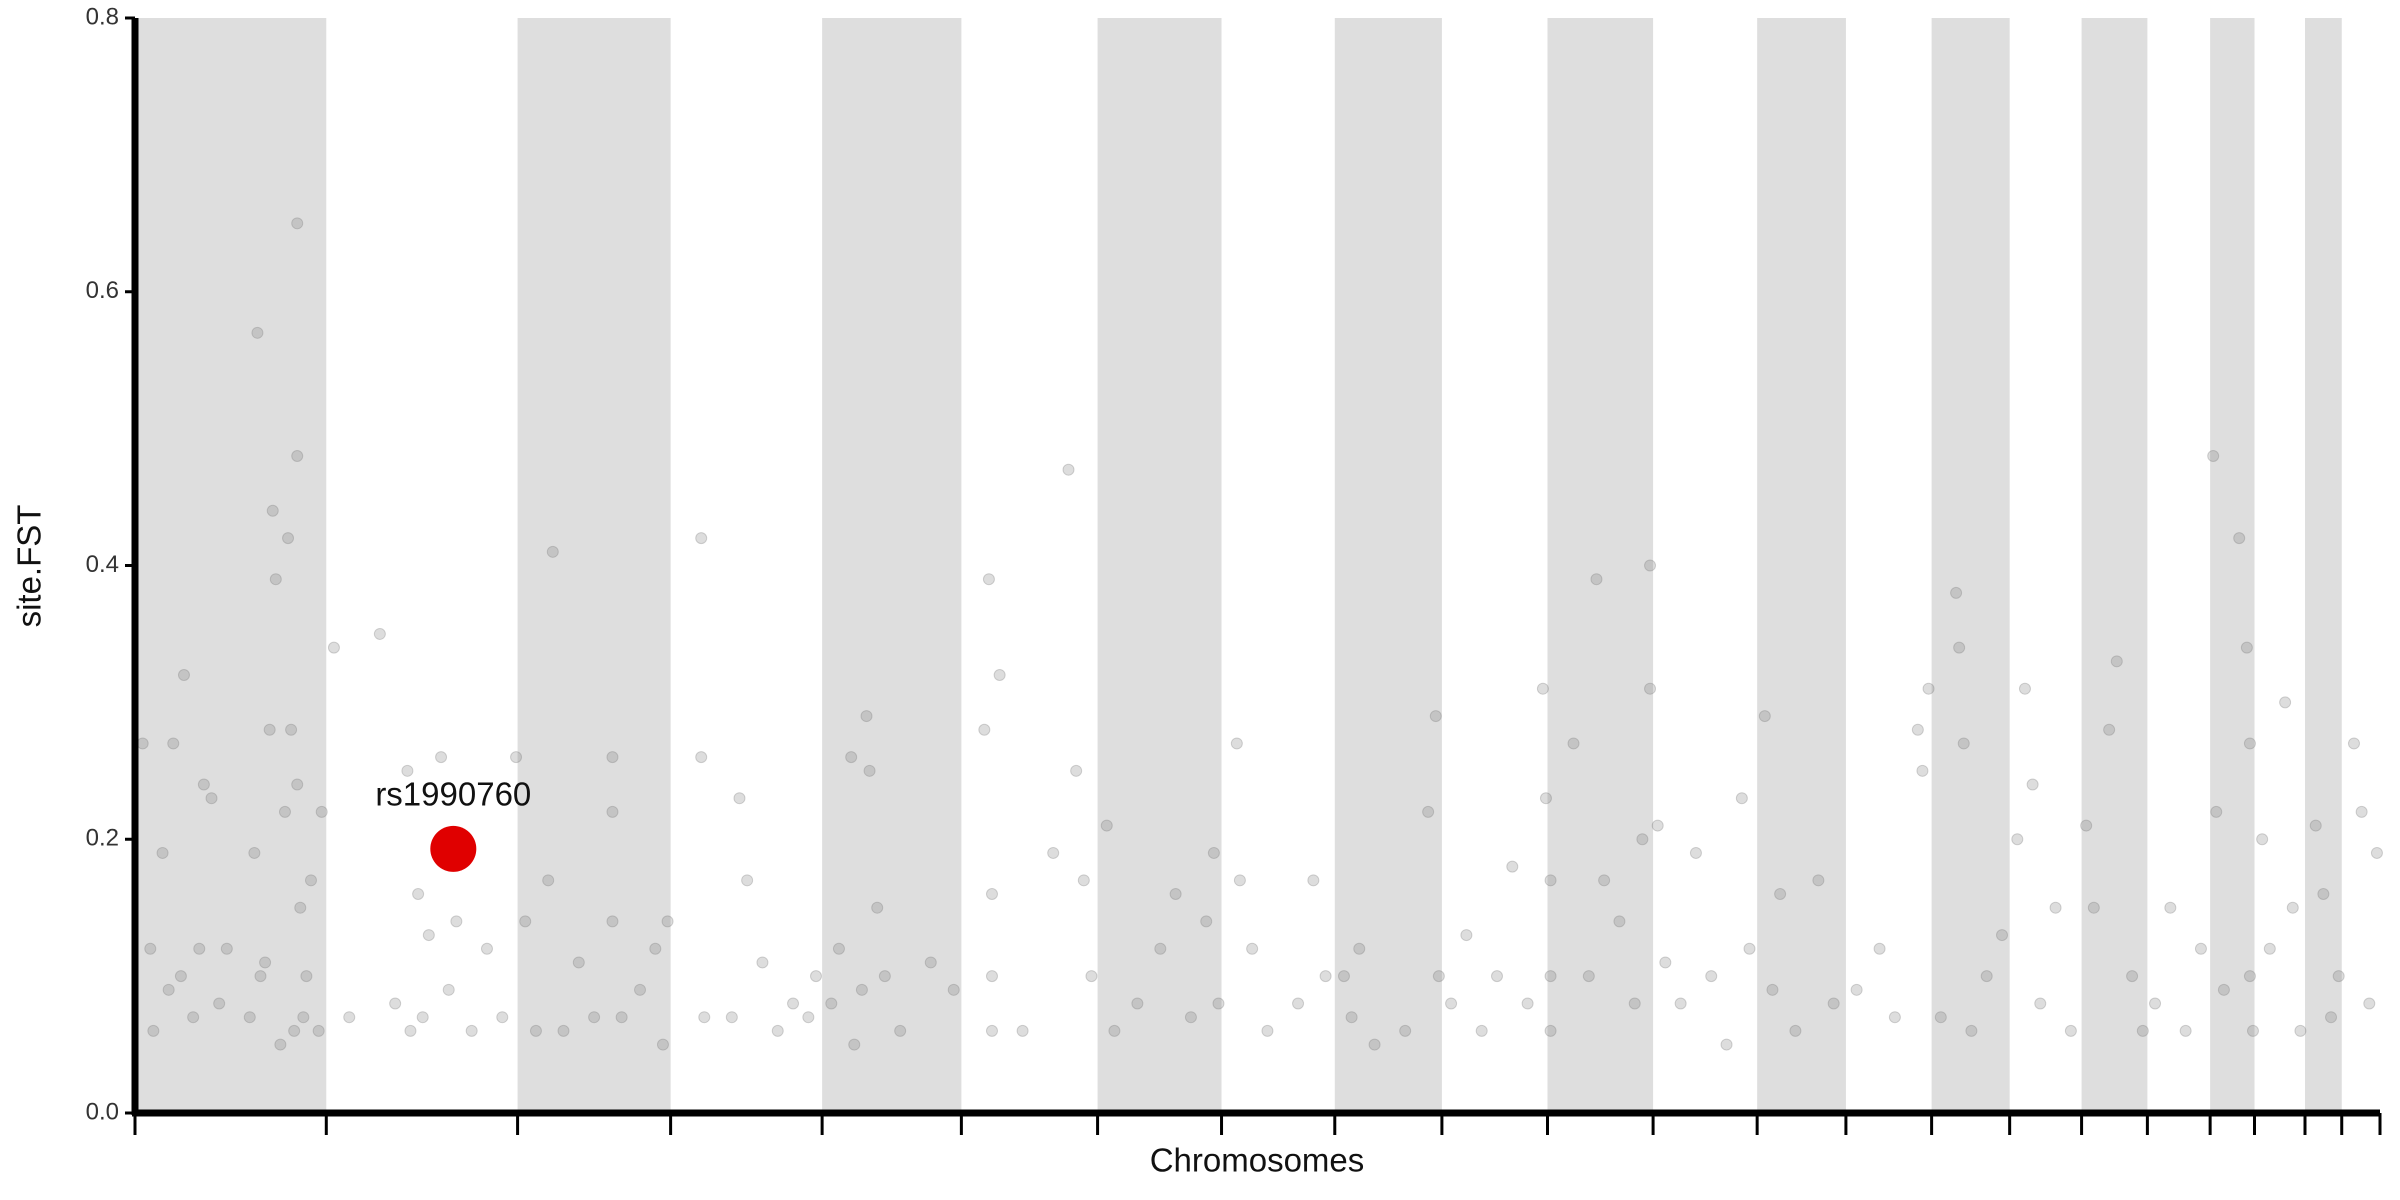  Describe the element at coordinates (102, 16) in the screenshot. I see `y-tick-label: 0.8` at that location.